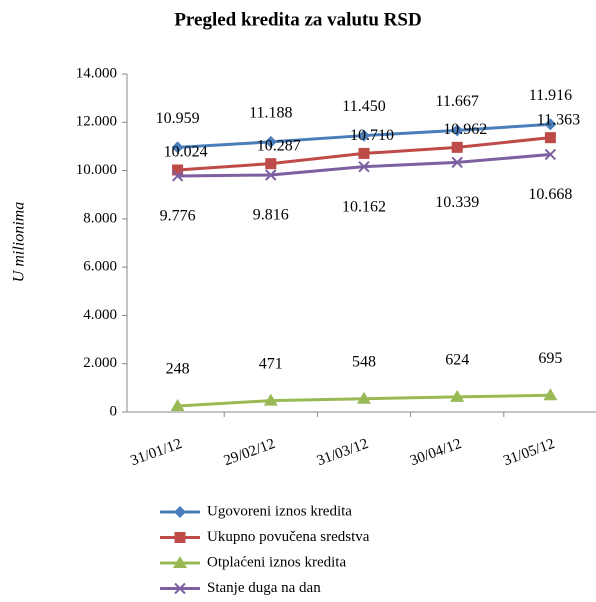  I want to click on data-label: 471, so click(271, 363).